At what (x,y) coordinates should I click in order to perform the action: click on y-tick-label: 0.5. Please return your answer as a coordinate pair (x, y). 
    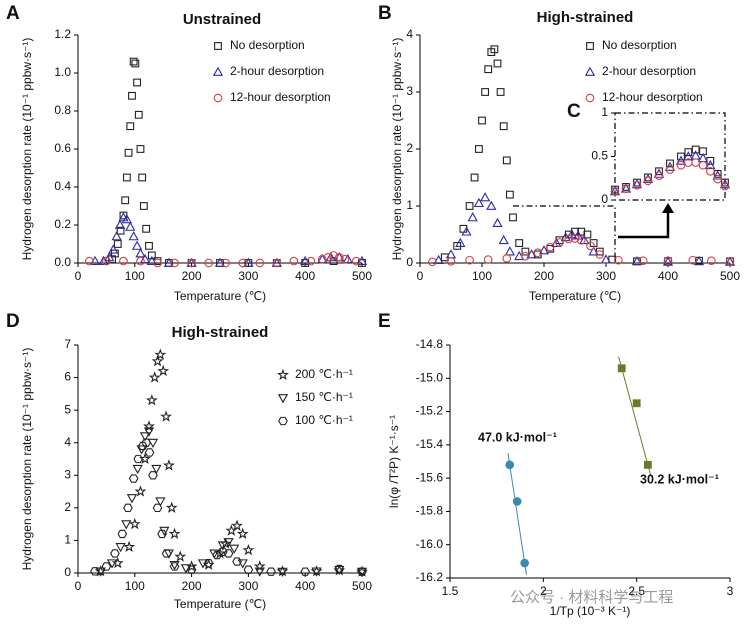
    Looking at the image, I should click on (599, 156).